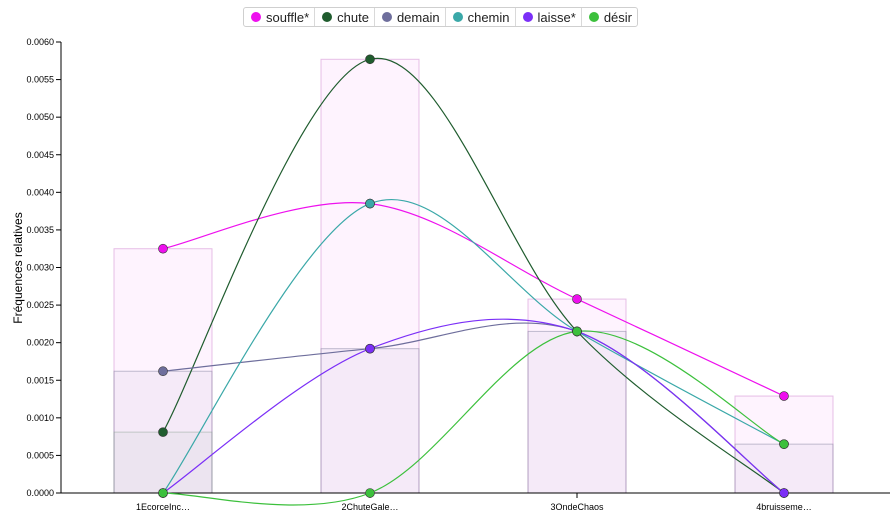  What do you see at coordinates (40, 42) in the screenshot?
I see `y-tick-label: 0.0060` at bounding box center [40, 42].